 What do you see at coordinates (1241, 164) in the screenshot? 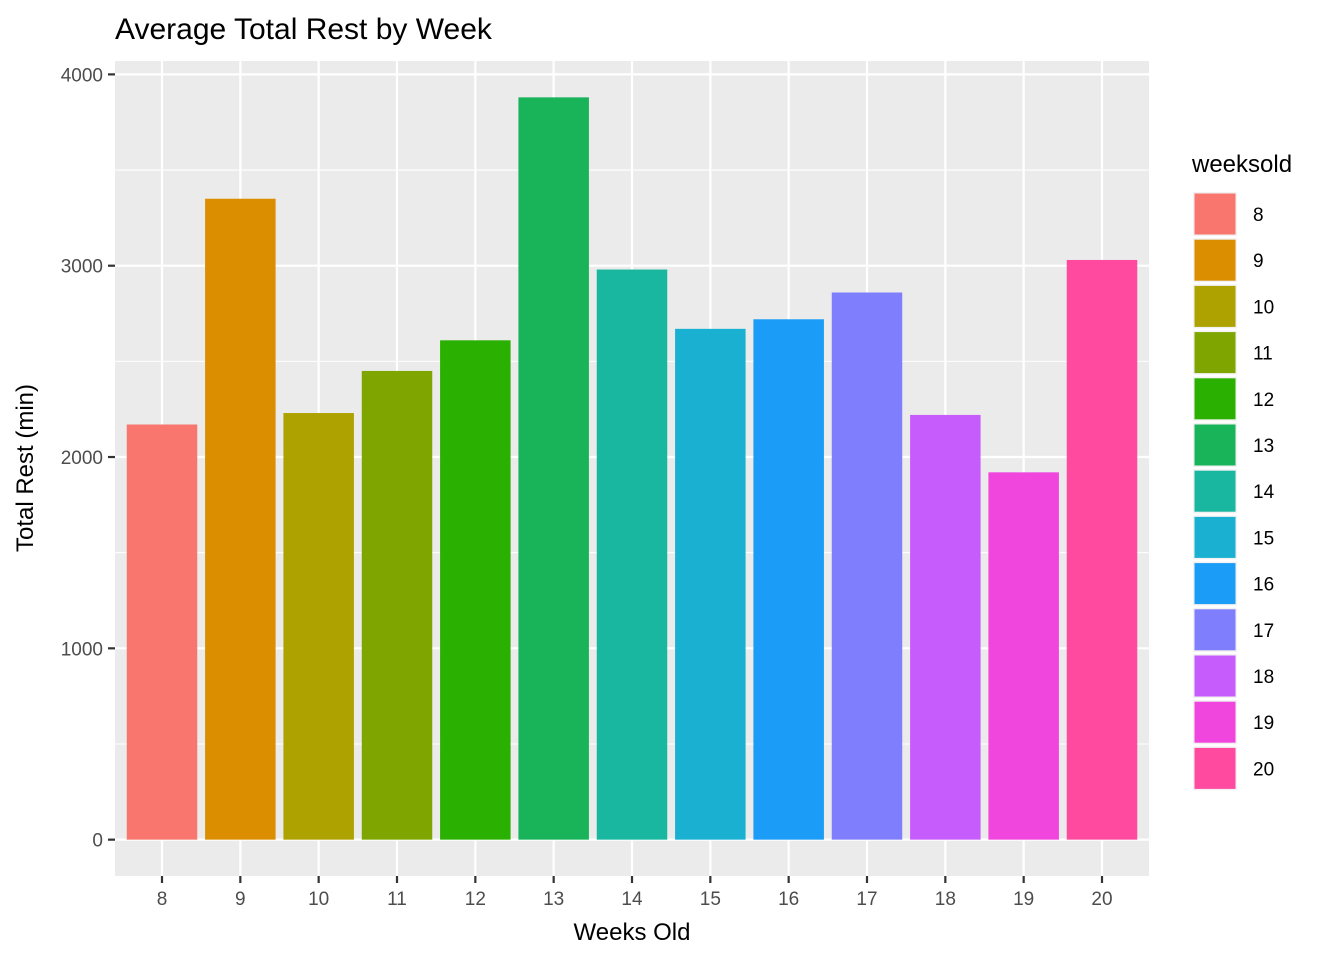
I see `legend-title: weeksold` at bounding box center [1241, 164].